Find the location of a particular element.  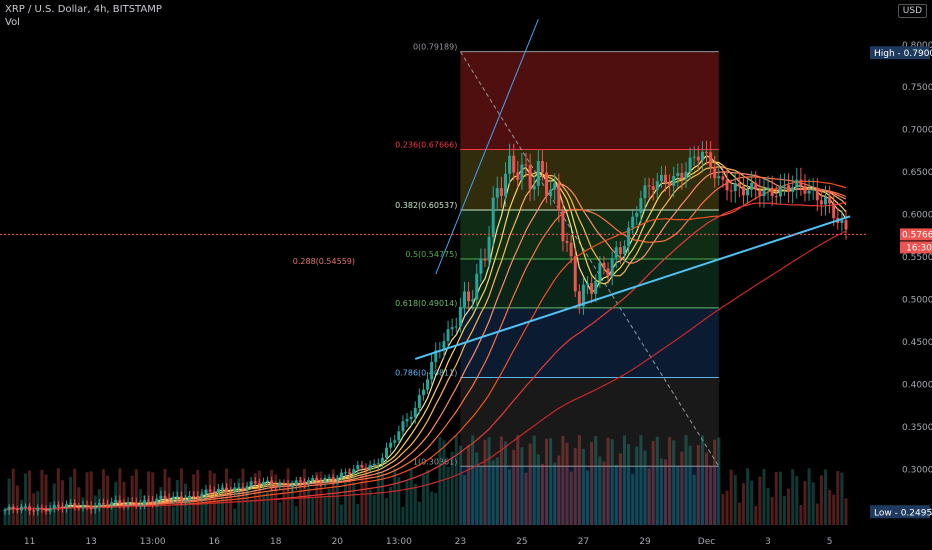

fib-zone is located at coordinates (589, 422).